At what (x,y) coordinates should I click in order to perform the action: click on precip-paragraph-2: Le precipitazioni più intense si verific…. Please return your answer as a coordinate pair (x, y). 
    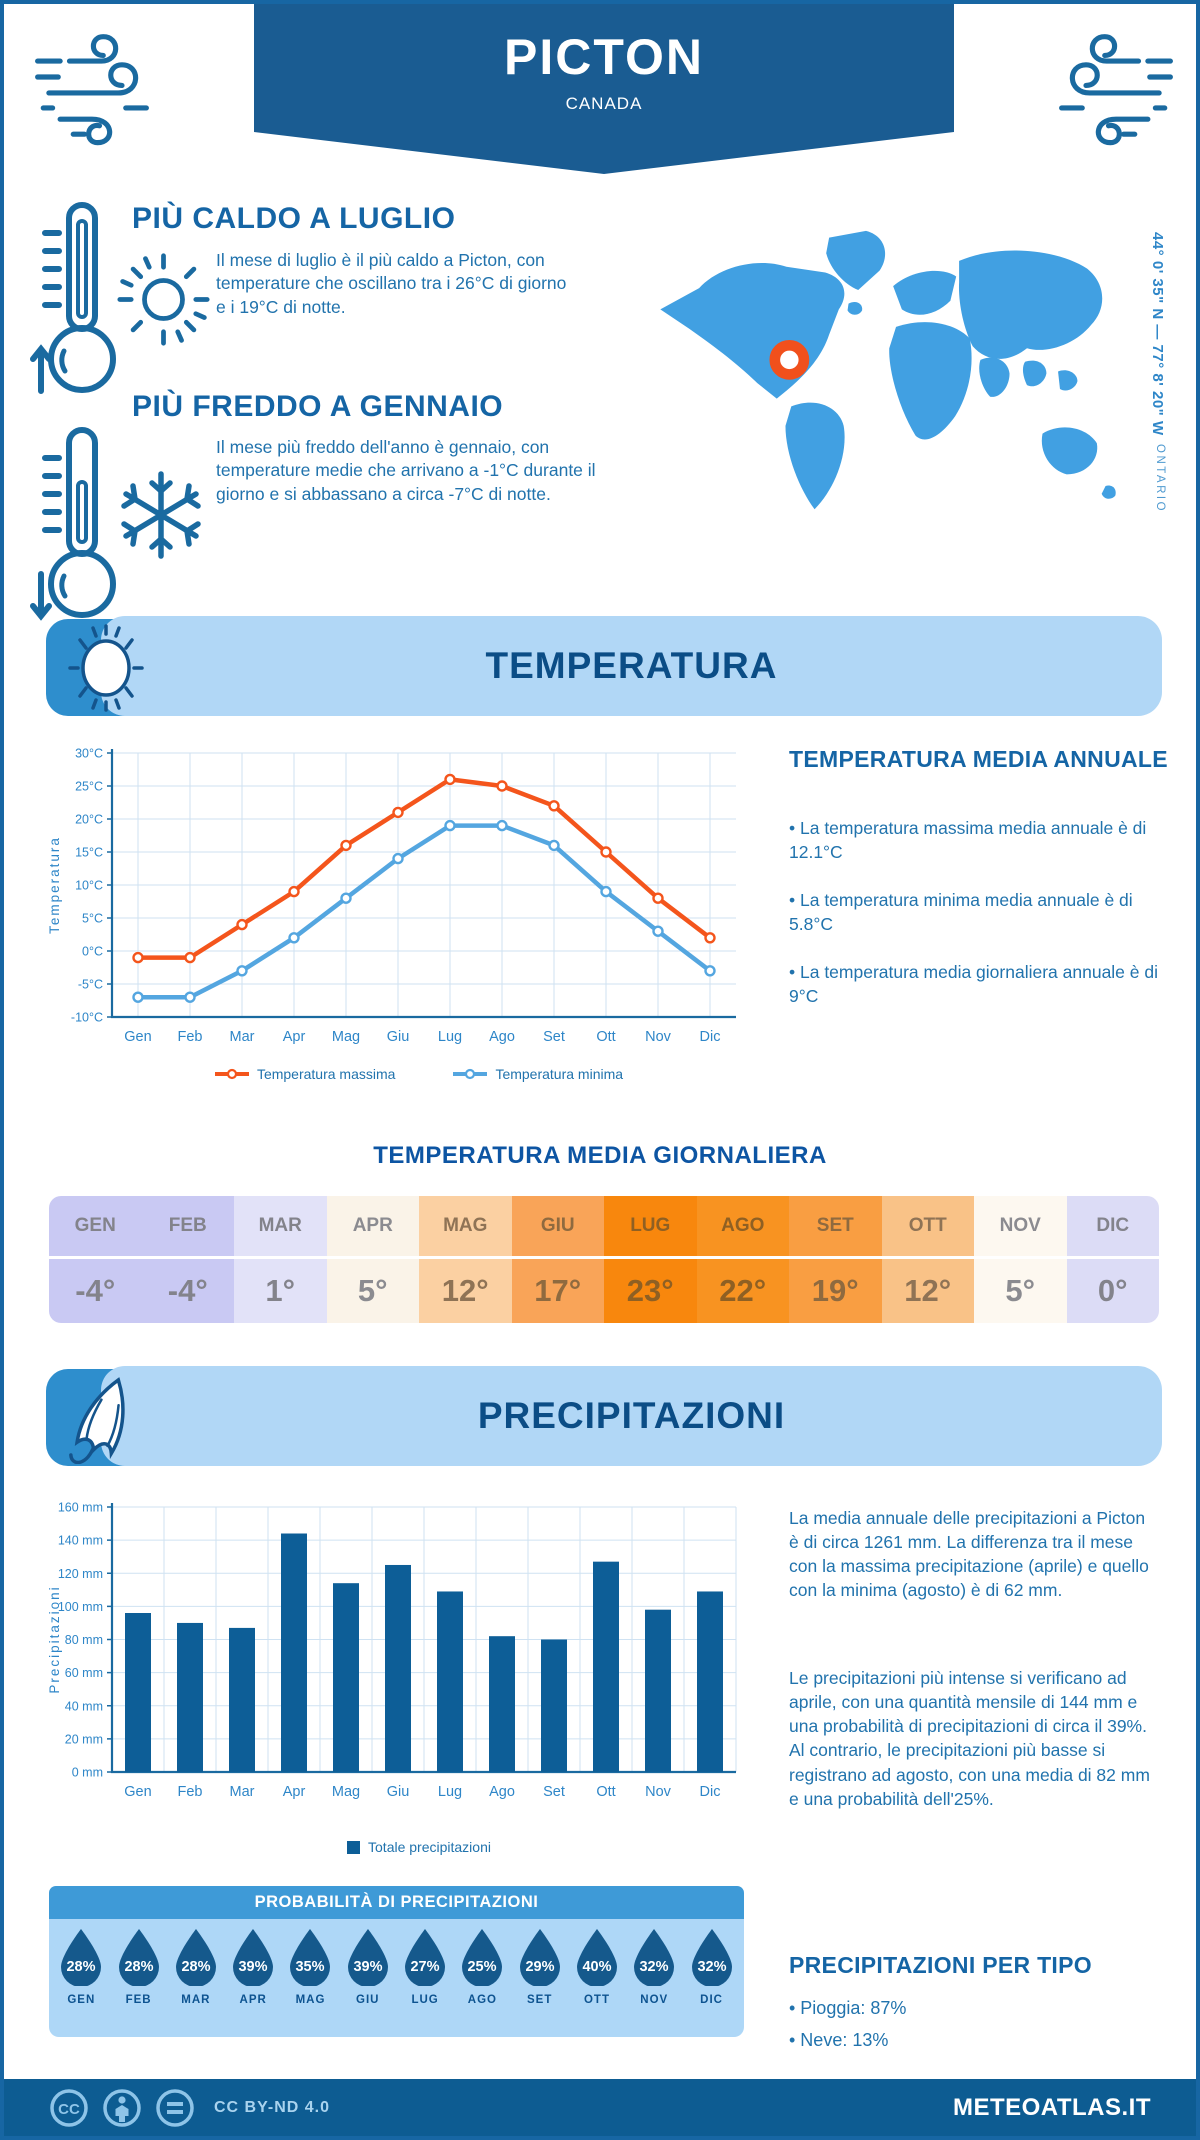
    Looking at the image, I should click on (969, 1738).